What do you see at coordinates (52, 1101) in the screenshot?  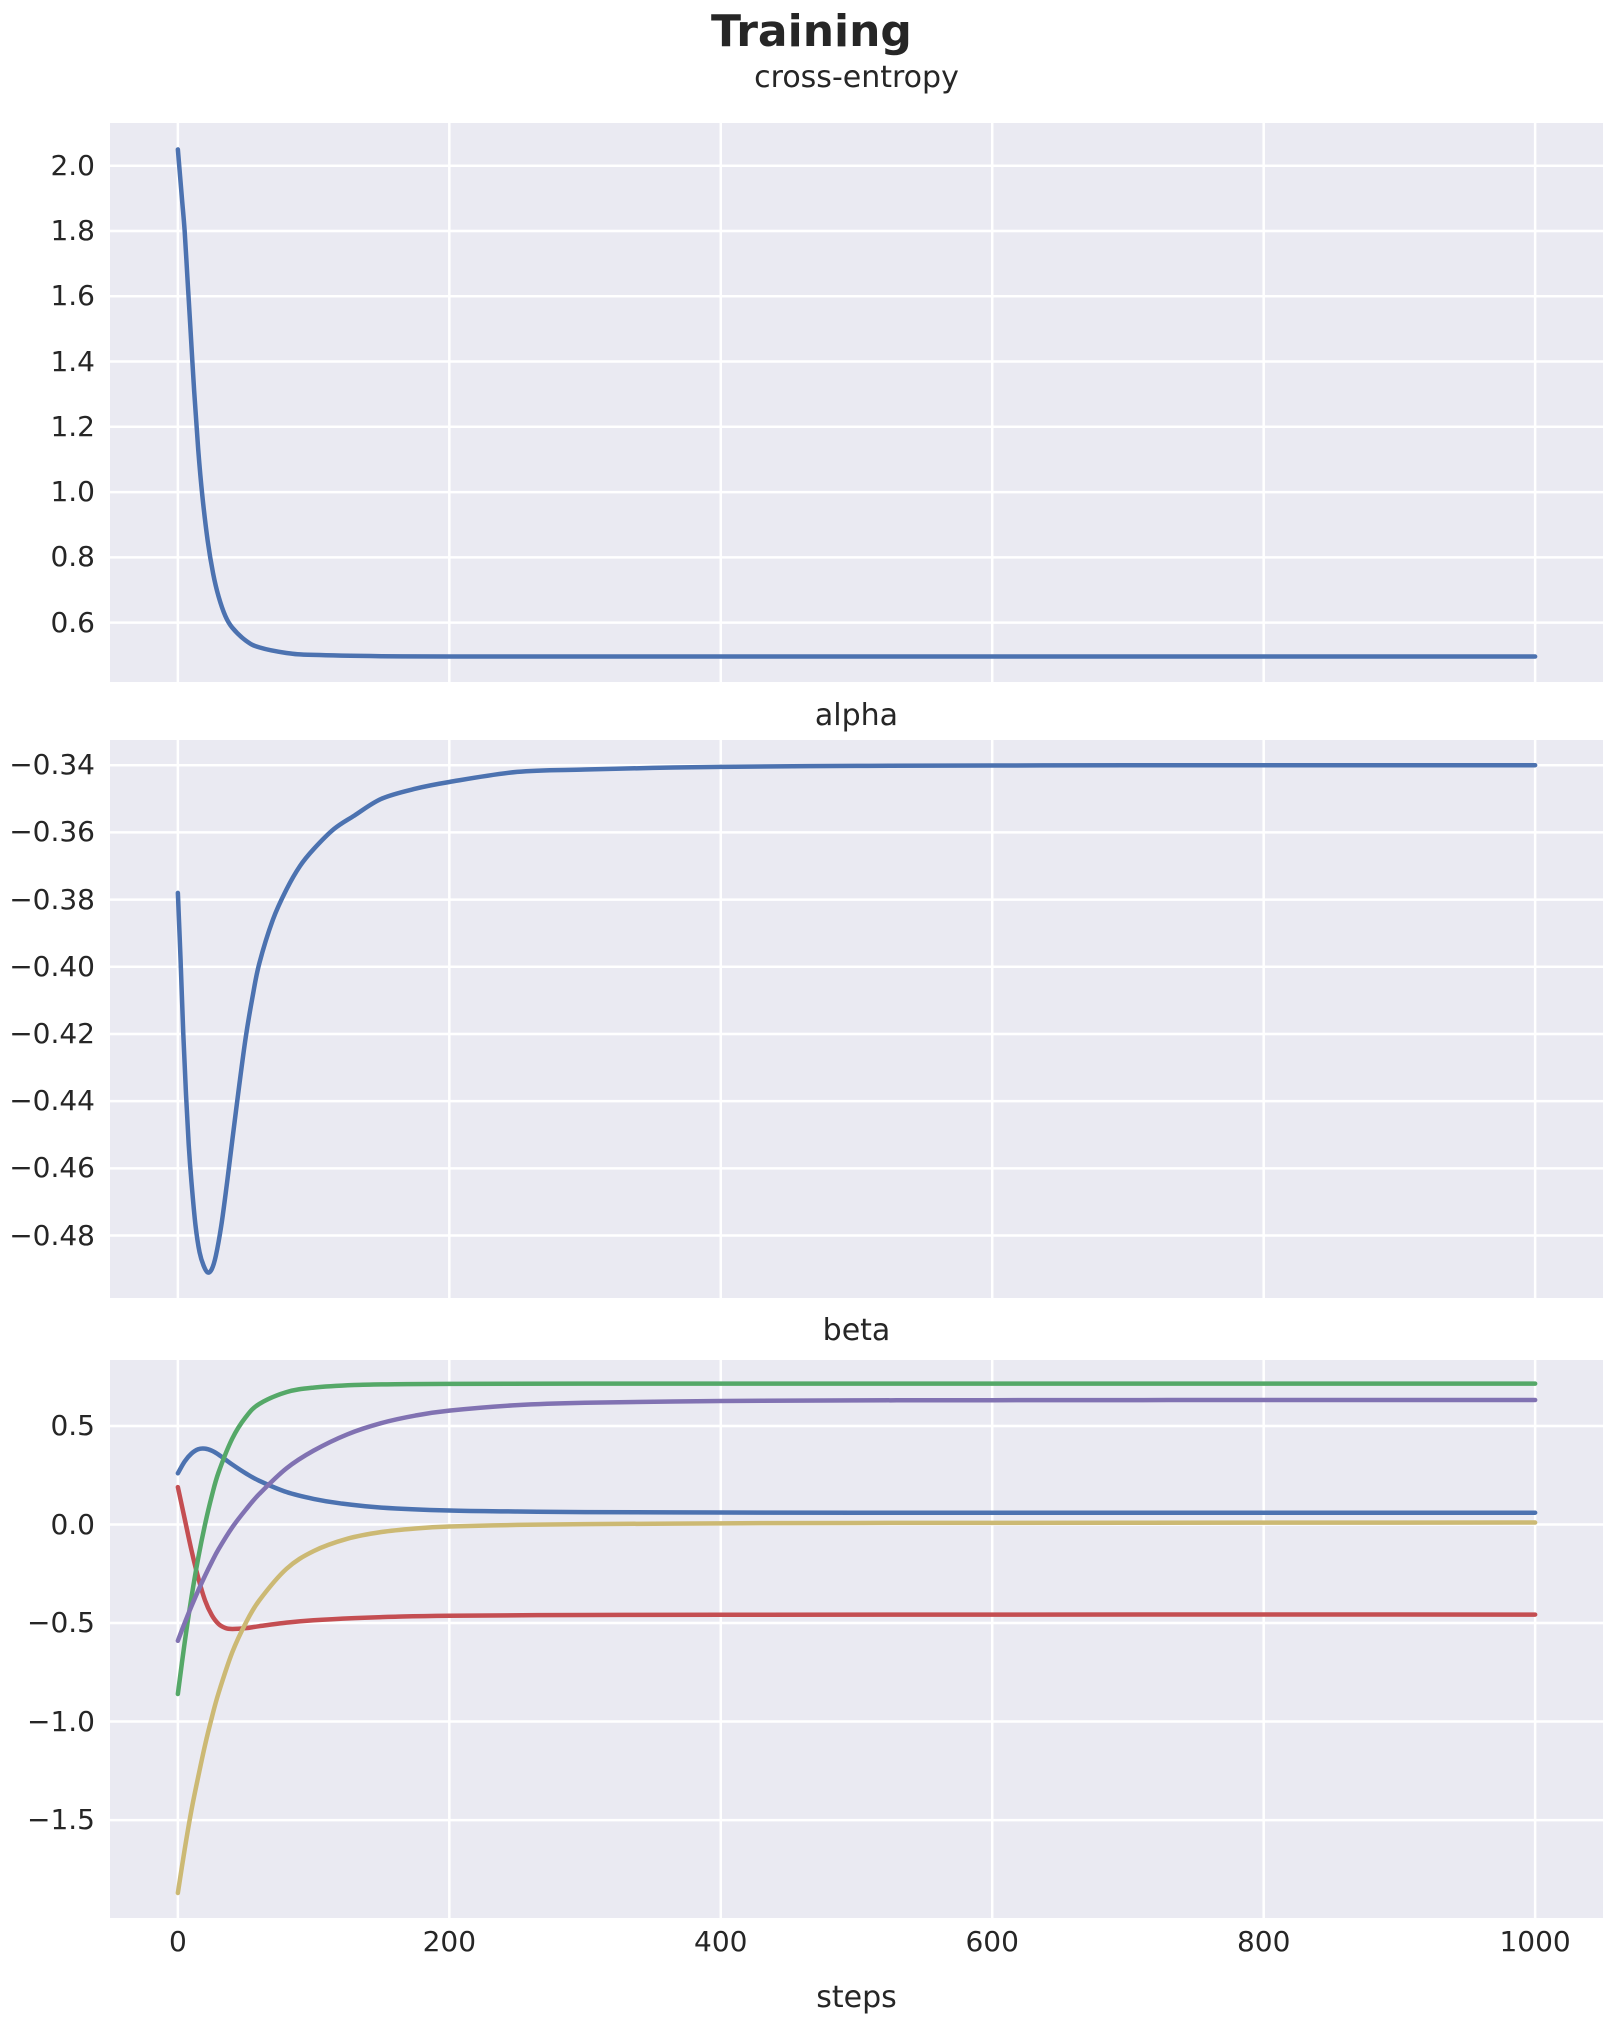 I see `y-tick-label: −0.44` at bounding box center [52, 1101].